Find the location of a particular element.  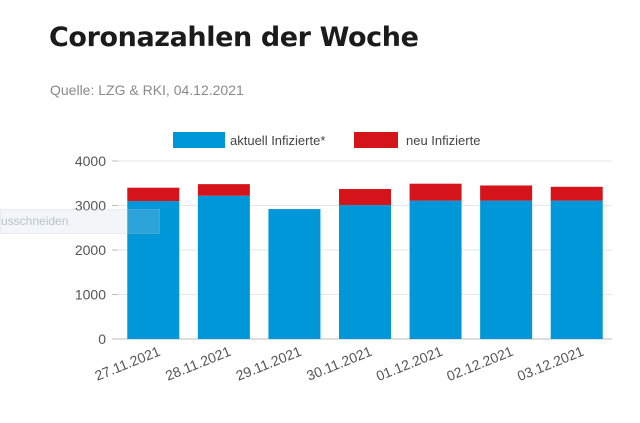

y-axis: 0 1000 2000 3000 4000 is located at coordinates (96, 250).